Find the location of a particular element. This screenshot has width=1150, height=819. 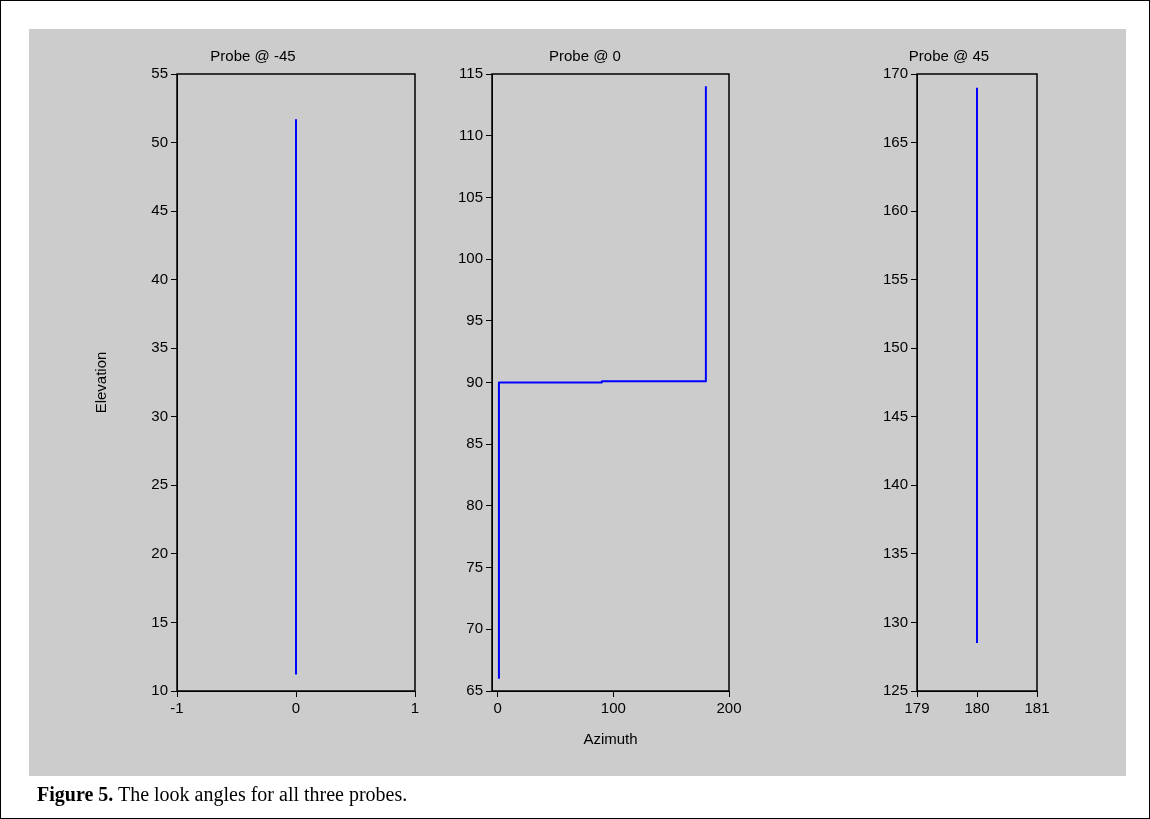

y-tick-label: 90 is located at coordinates (474, 381).